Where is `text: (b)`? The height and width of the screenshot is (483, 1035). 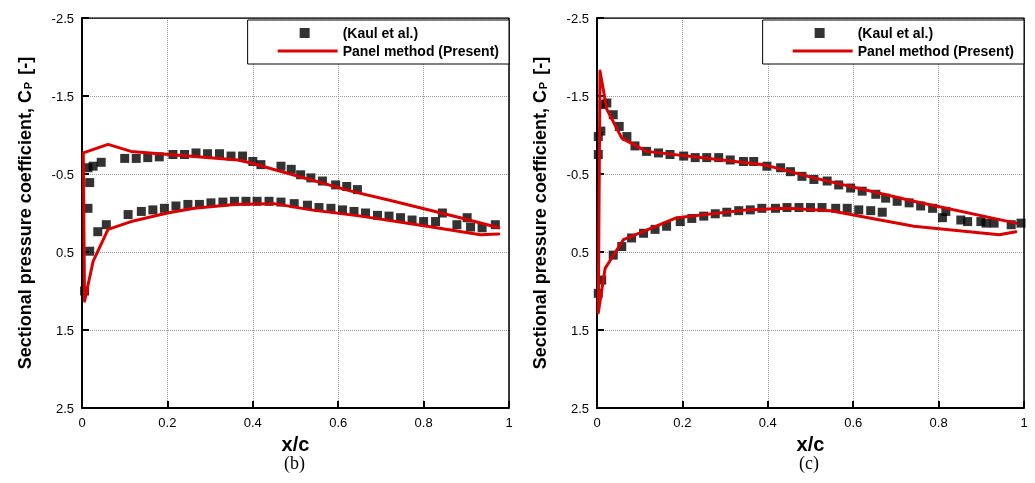
text: (b) is located at coordinates (294, 463).